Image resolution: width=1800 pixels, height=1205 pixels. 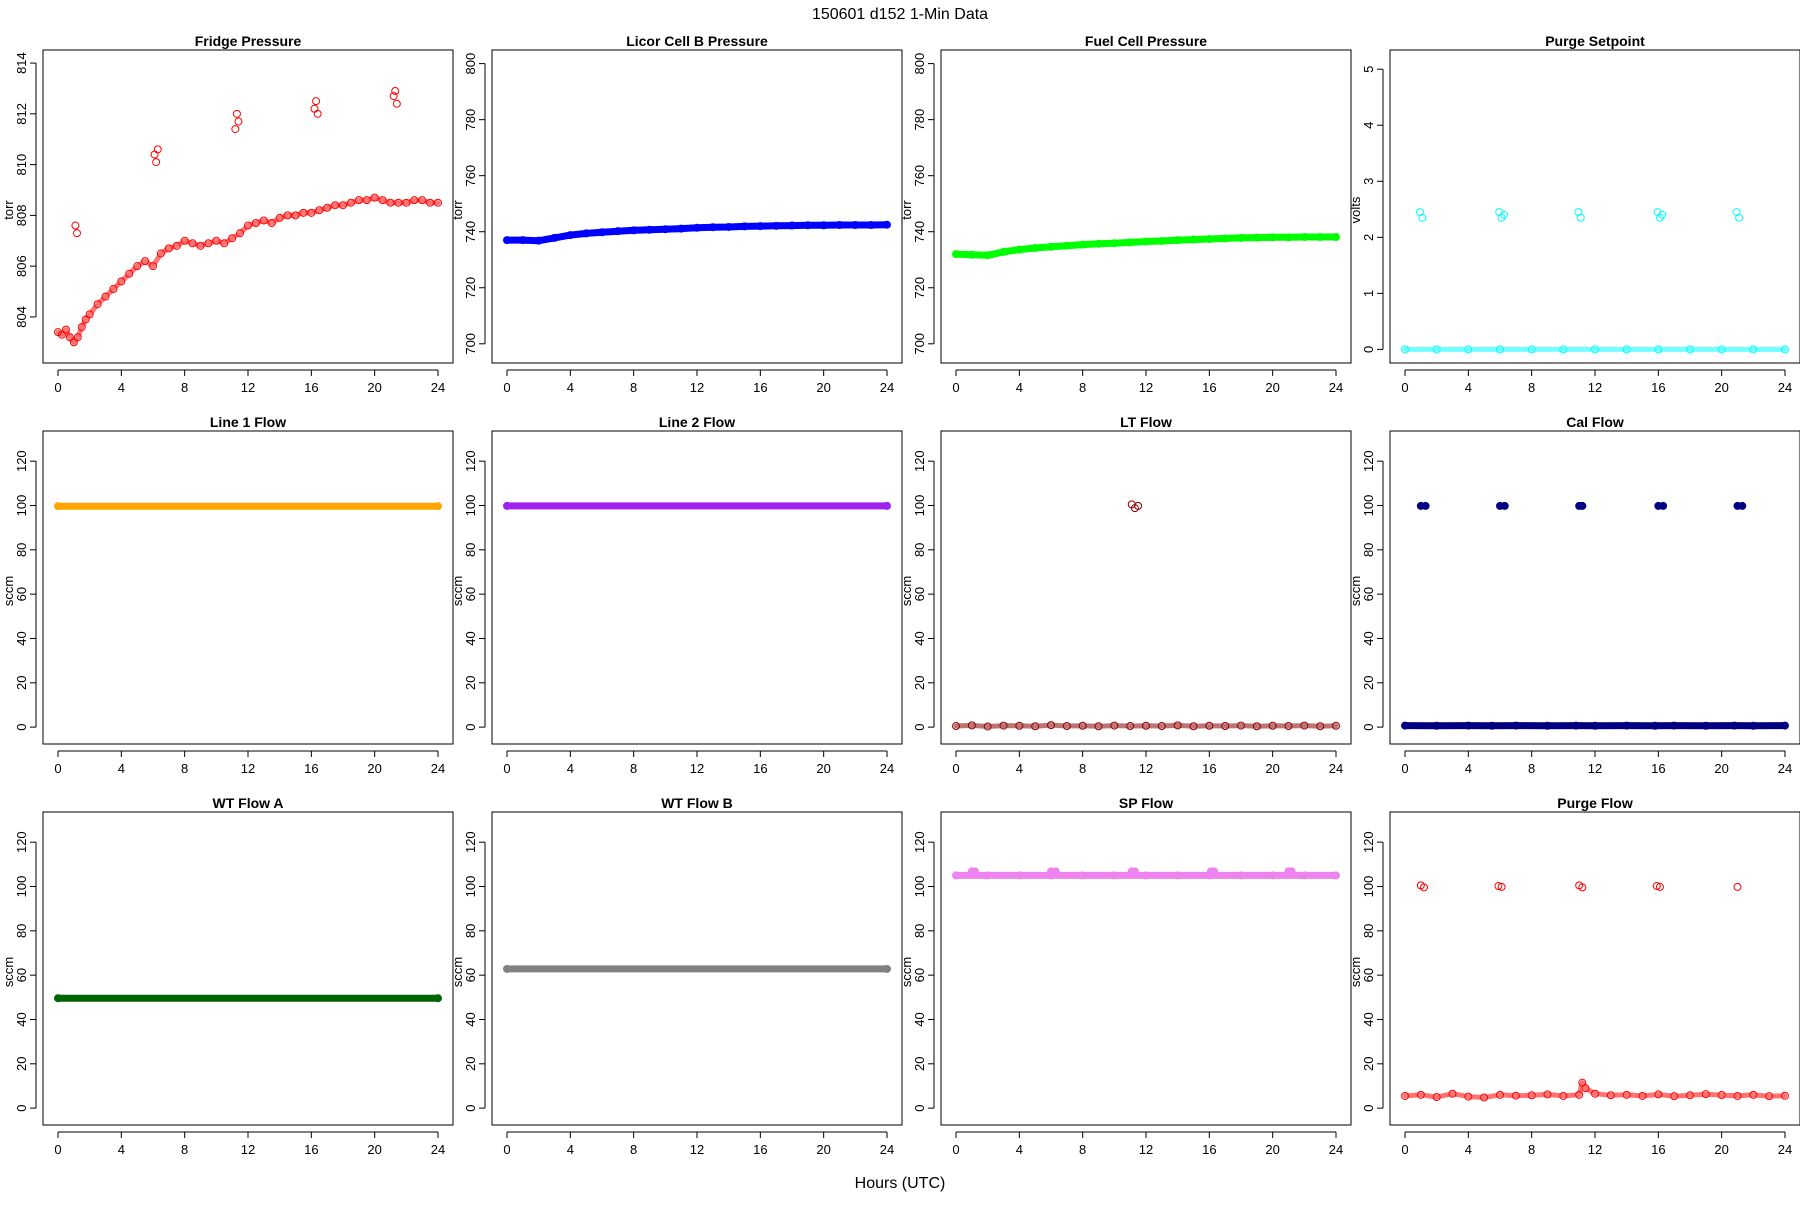 What do you see at coordinates (470, 176) in the screenshot?
I see `y-tick-label: 760` at bounding box center [470, 176].